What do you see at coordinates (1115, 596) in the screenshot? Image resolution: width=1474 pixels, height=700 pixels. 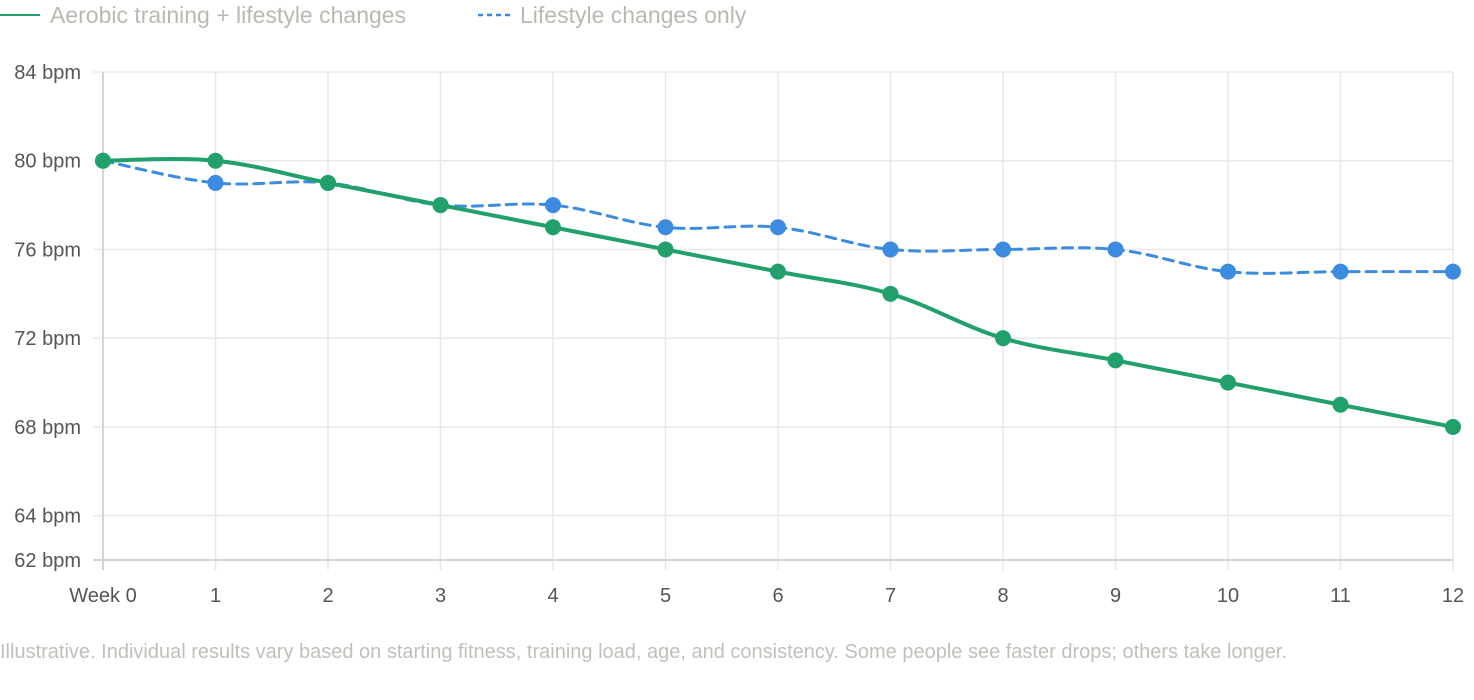 I see `x-tick-label: 9` at bounding box center [1115, 596].